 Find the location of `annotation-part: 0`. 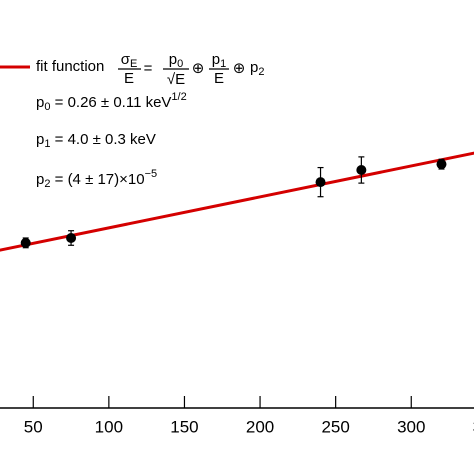

annotation-part: 0 is located at coordinates (47, 107).